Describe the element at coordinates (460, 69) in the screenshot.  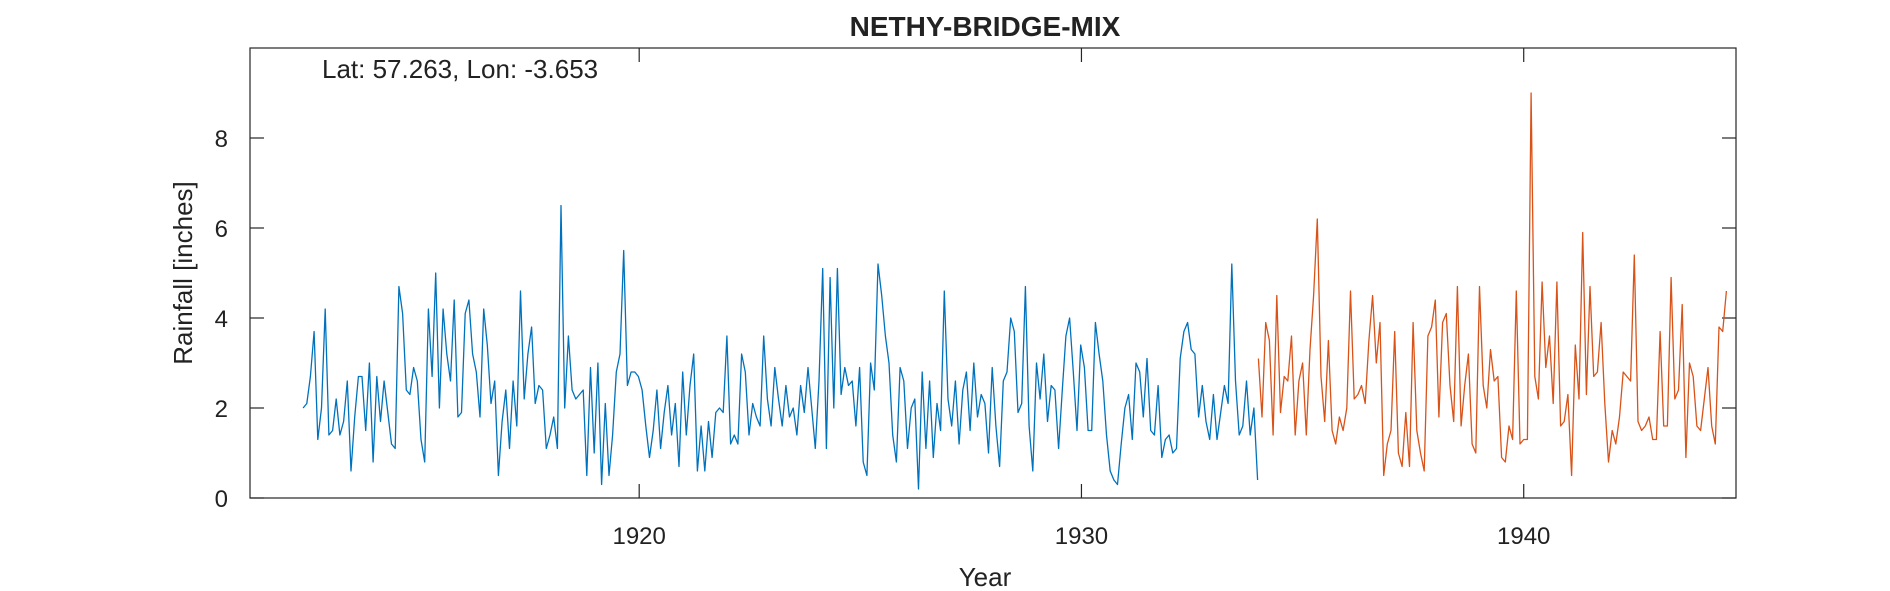
I see `location-annotation: Lat: 57.263, Lon: -3.653` at that location.